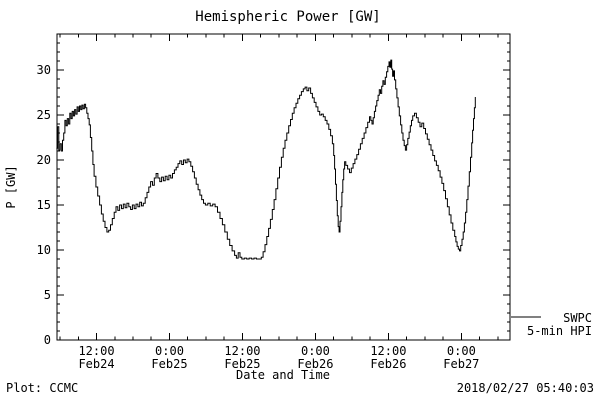 This screenshot has height=400, width=600. I want to click on svg-text: 5, so click(47, 295).